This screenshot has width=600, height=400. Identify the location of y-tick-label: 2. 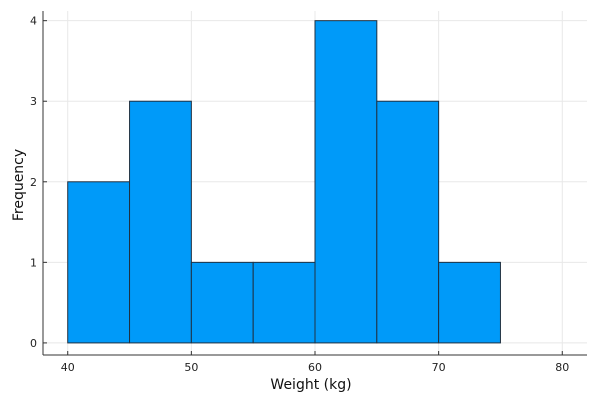
(33, 182).